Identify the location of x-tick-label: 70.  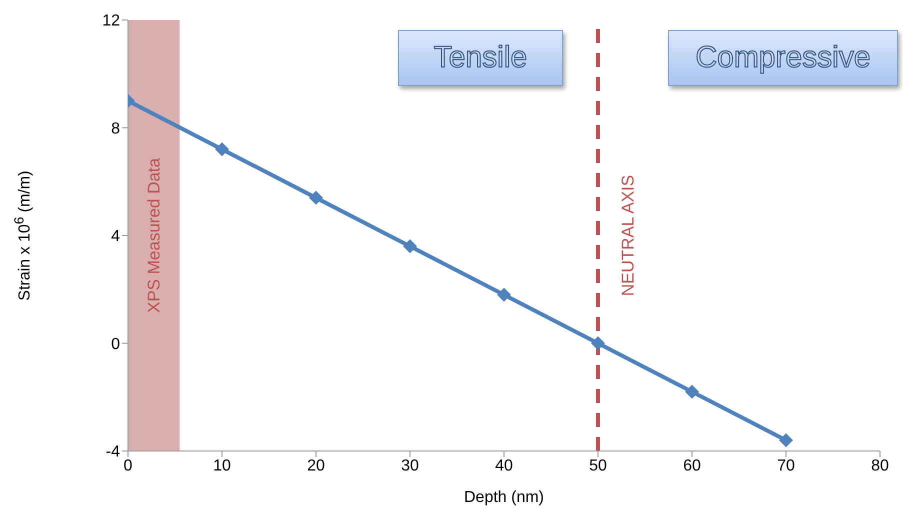
(786, 465).